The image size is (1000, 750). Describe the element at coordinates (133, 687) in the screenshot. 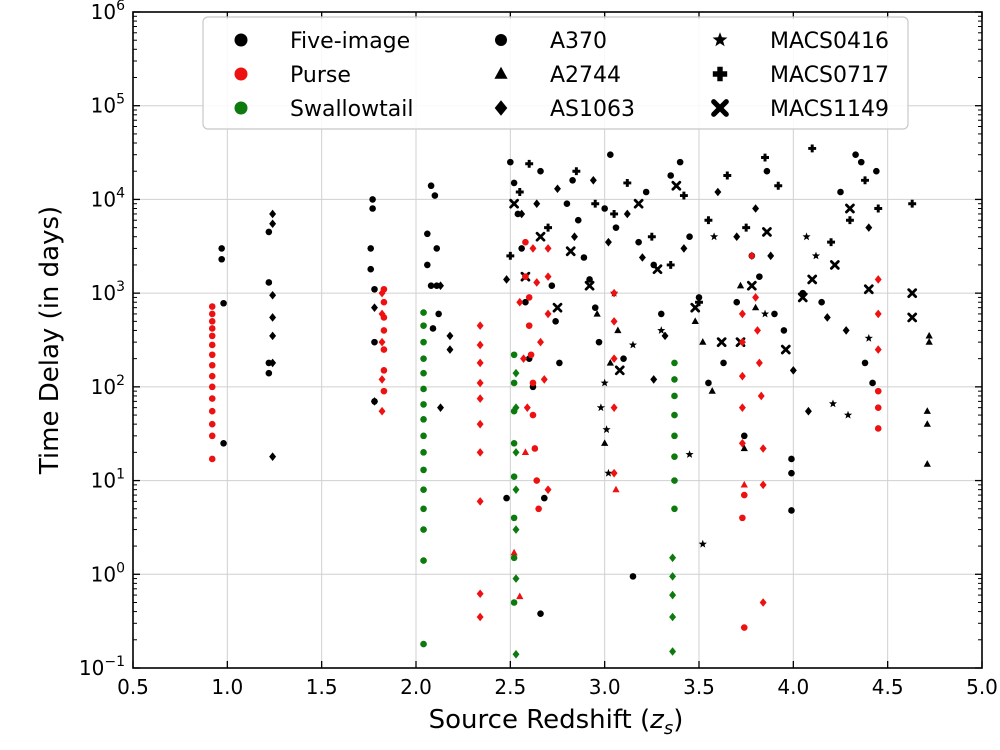

I see `x-tick-label: 0.5` at that location.